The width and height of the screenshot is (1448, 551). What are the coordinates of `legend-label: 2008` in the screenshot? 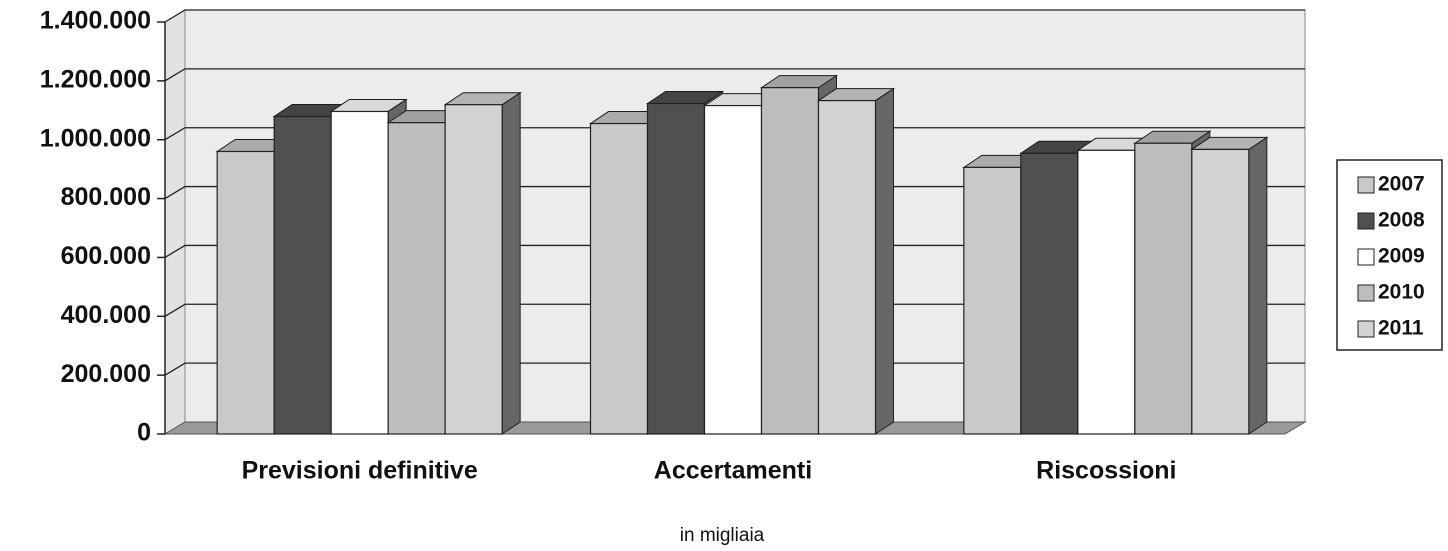 It's located at (1401, 220).